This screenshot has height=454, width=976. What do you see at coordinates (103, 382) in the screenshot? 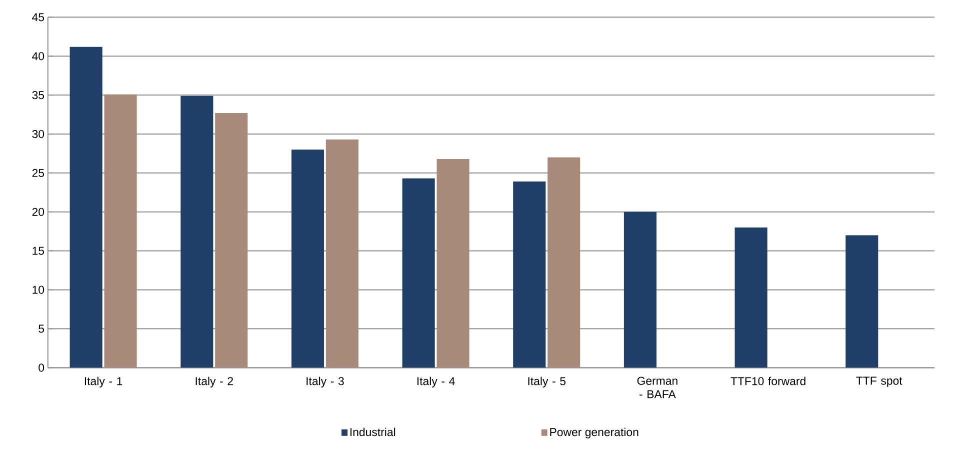
I see `x-tick-label: Italy - 1` at bounding box center [103, 382].